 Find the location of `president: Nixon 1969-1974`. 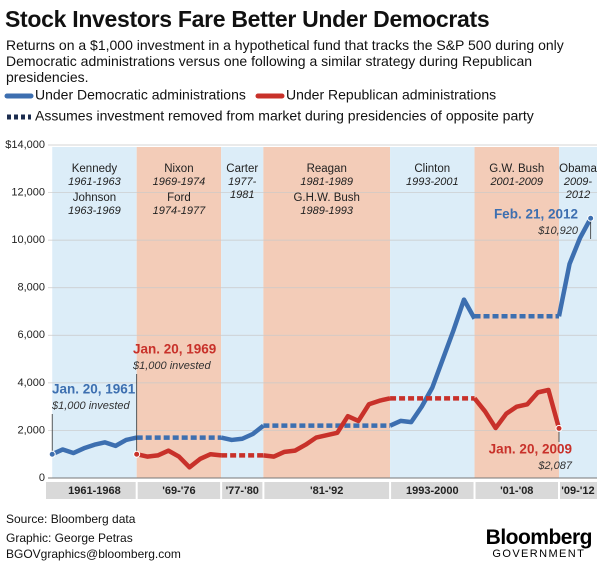

president: Nixon 1969-1974 is located at coordinates (179, 176).